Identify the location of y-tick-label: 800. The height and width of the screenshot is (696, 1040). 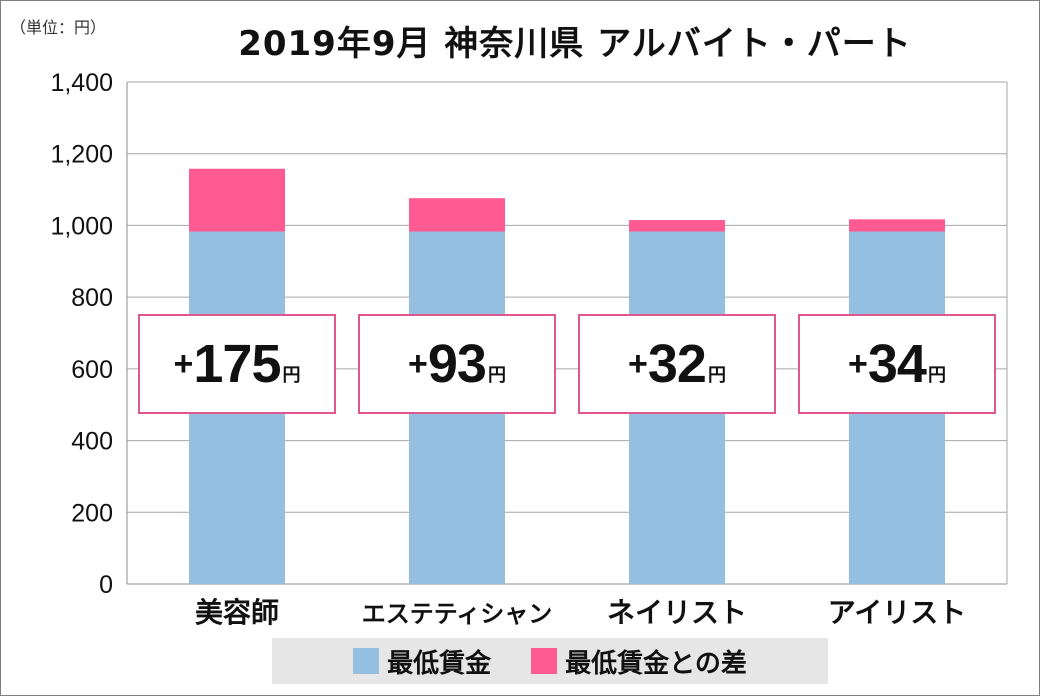
(92, 298).